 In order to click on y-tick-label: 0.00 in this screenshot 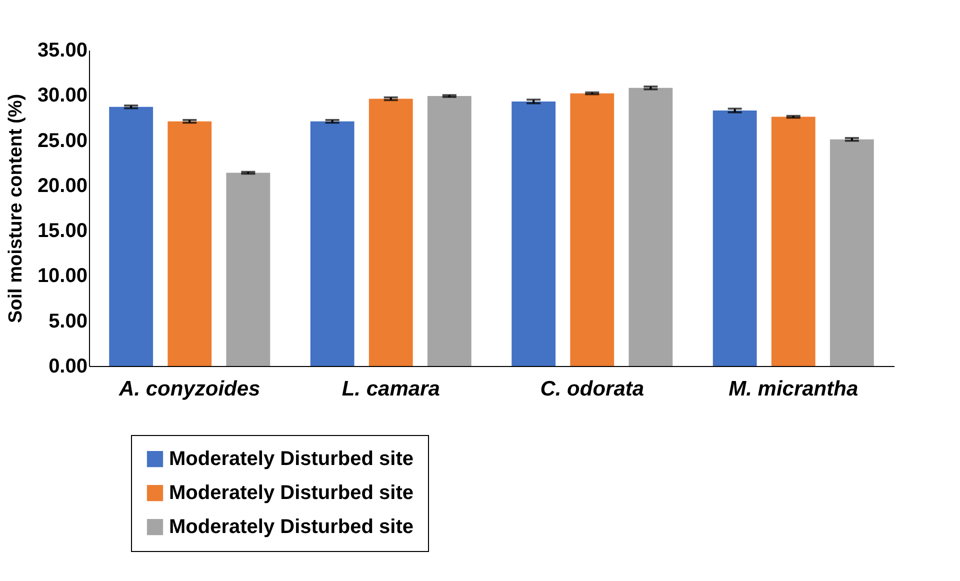, I will do `click(68, 367)`.